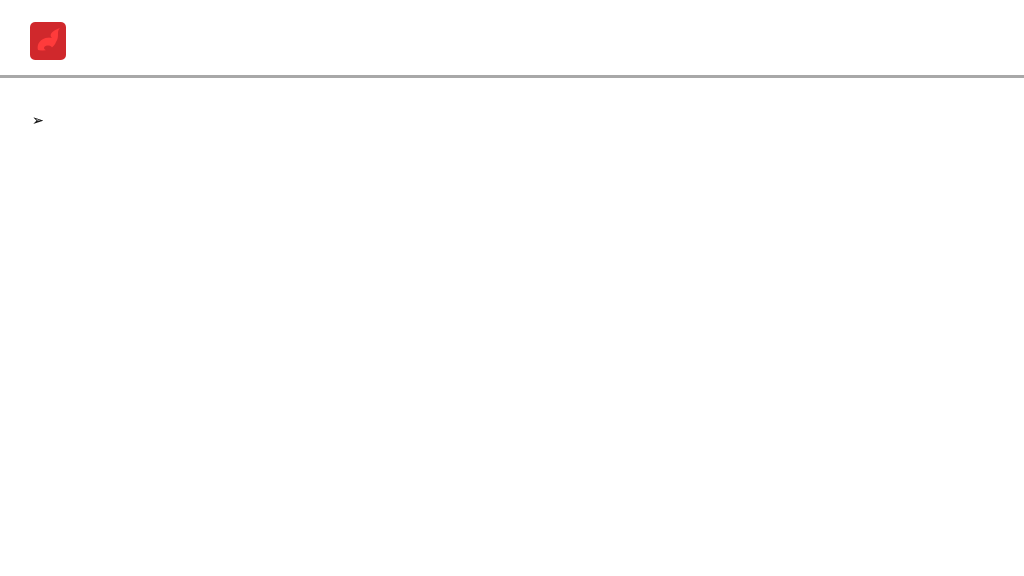 Image resolution: width=1024 pixels, height=576 pixels. I want to click on data-type-grouped-bar-chart, so click(655, 422).